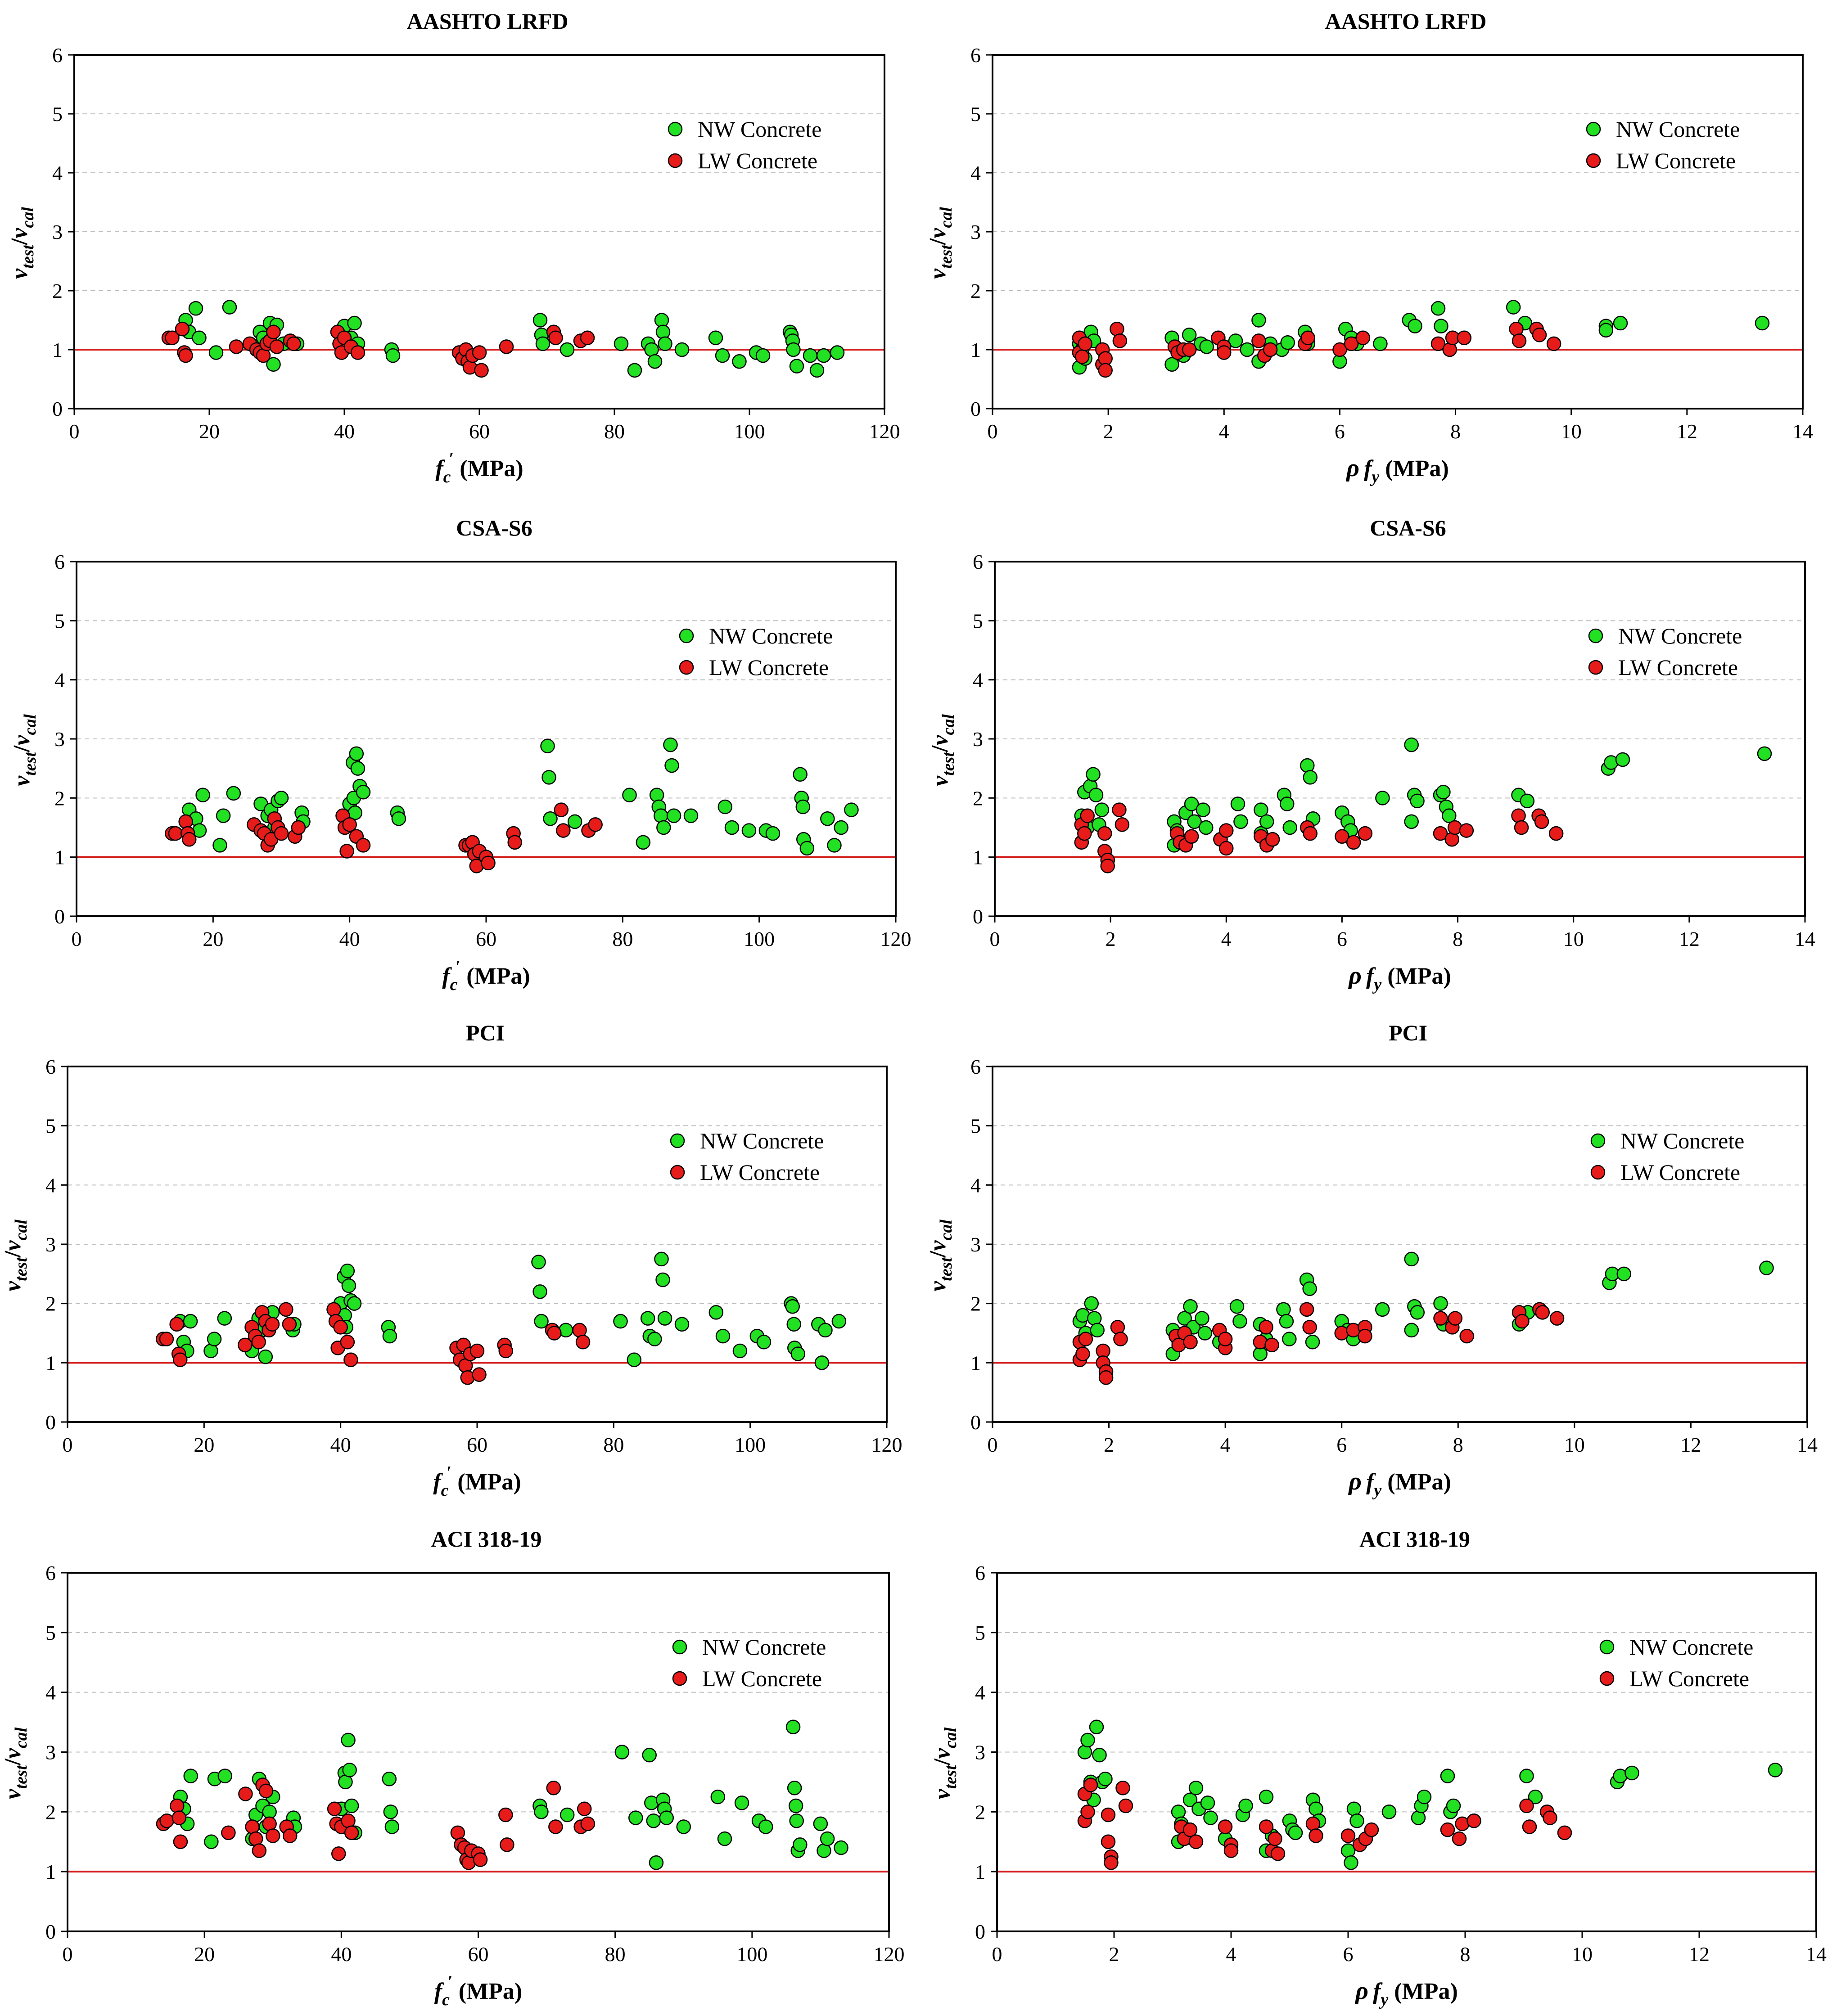 This screenshot has width=1832, height=2016. I want to click on x-axis-label-unit: (MPa), so click(1423, 1991).